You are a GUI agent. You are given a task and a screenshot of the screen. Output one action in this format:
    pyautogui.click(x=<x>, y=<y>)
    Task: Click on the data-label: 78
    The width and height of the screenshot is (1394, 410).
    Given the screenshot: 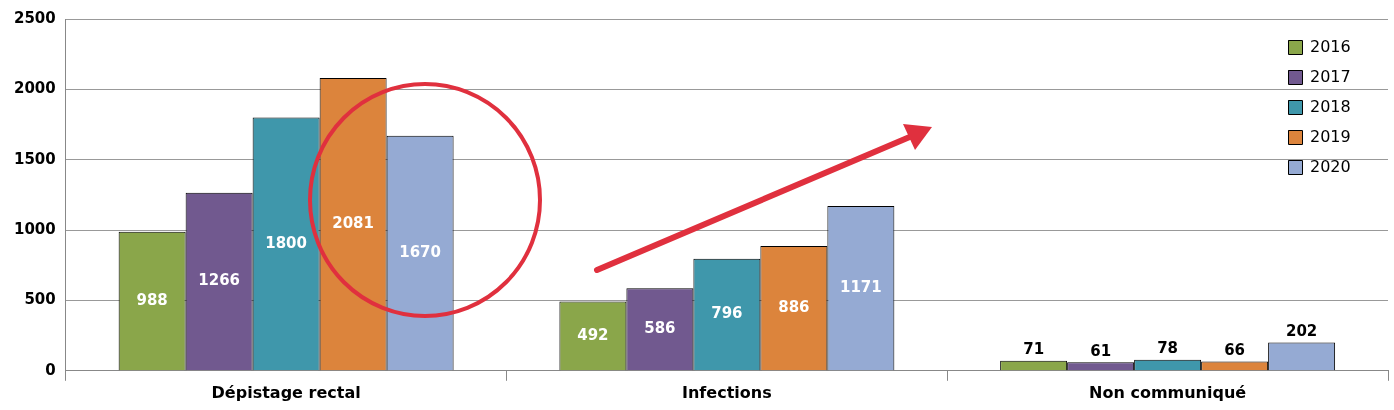 What is the action you would take?
    pyautogui.click(x=1168, y=348)
    